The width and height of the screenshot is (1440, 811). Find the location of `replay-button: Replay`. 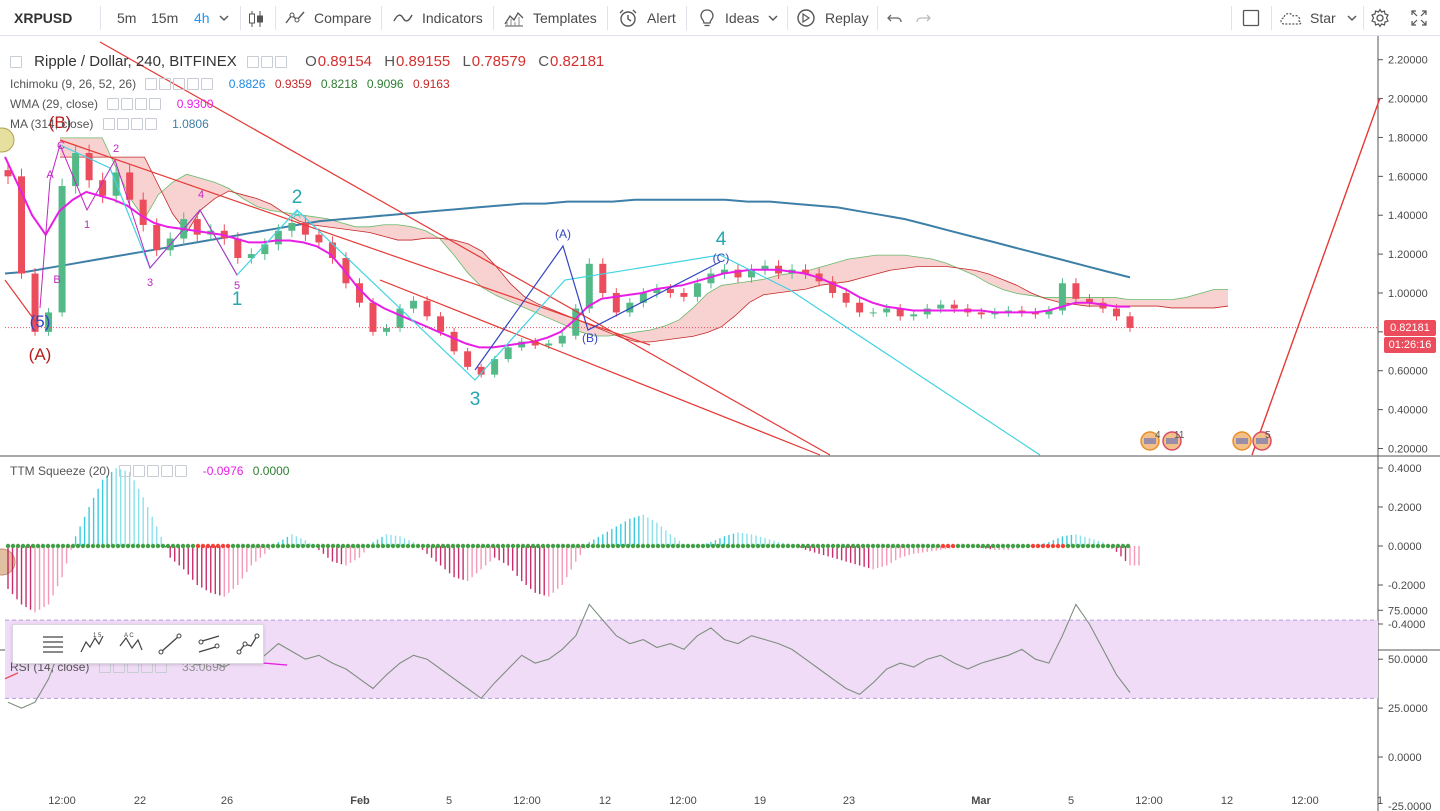

replay-button: Replay is located at coordinates (835, 18).